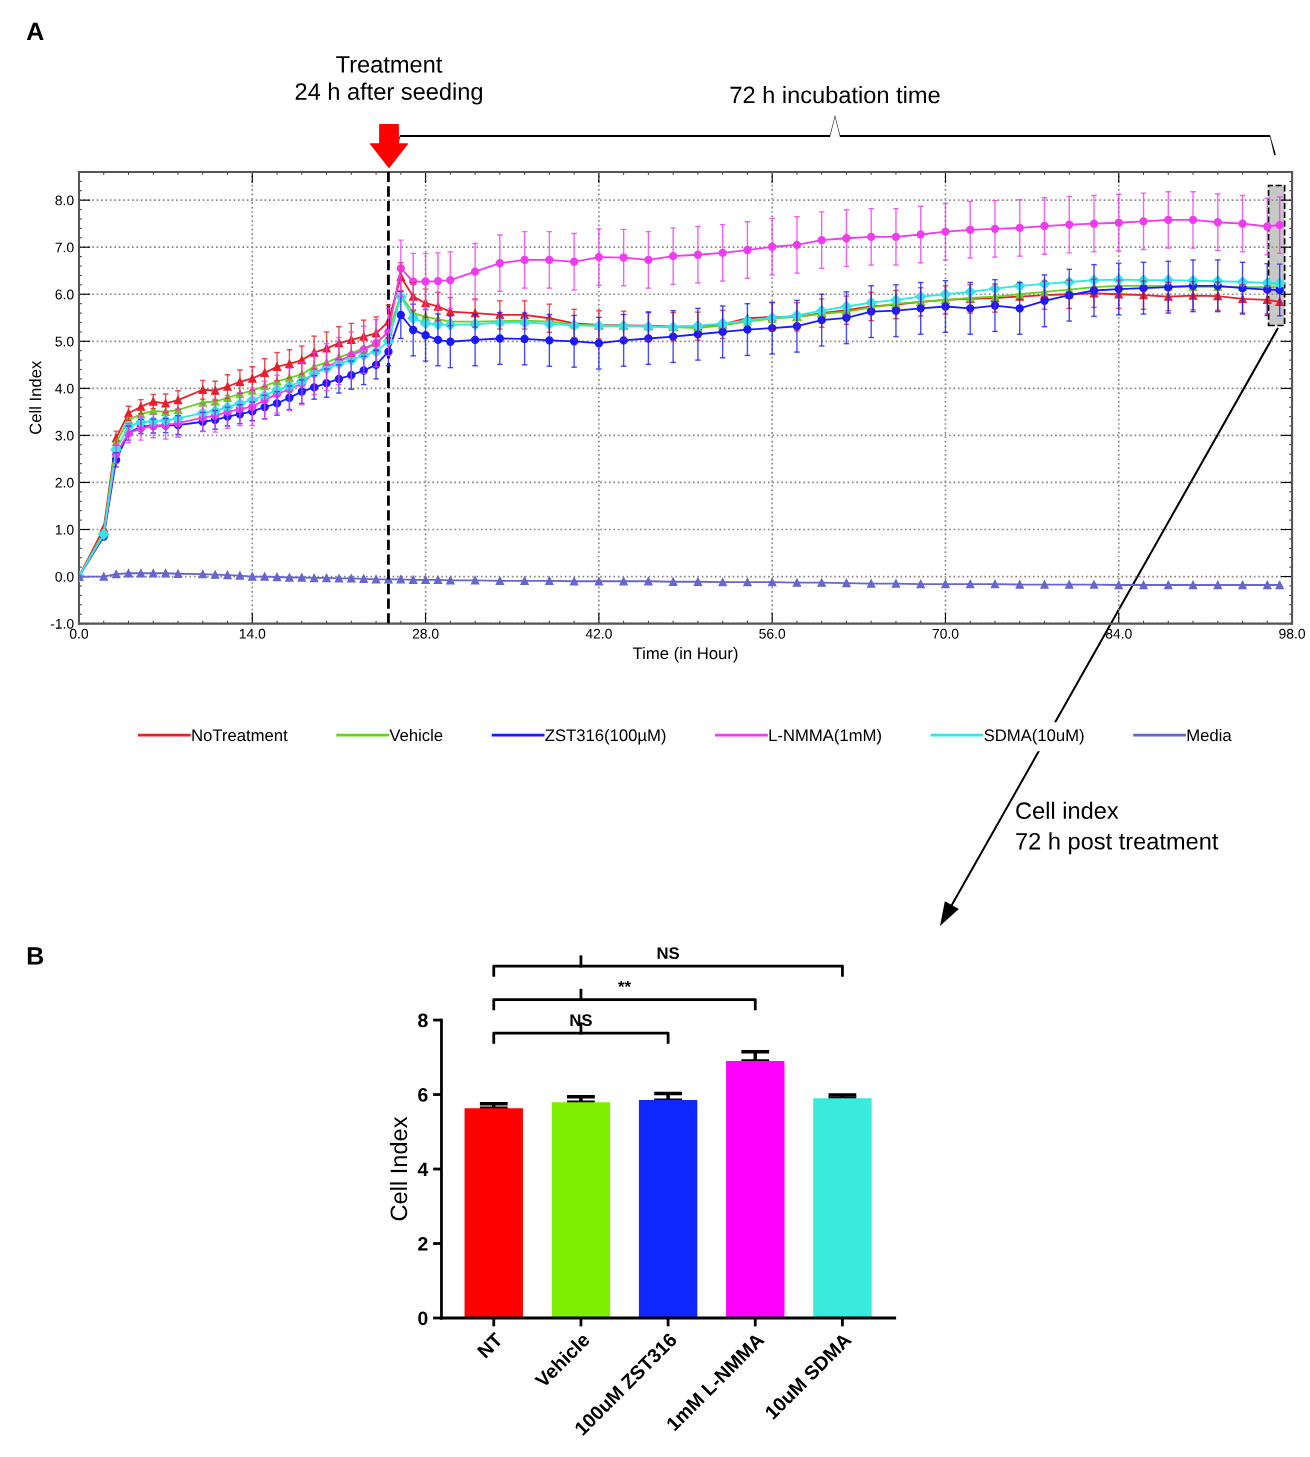 The height and width of the screenshot is (1457, 1310). I want to click on legend-label: Vehicle, so click(416, 735).